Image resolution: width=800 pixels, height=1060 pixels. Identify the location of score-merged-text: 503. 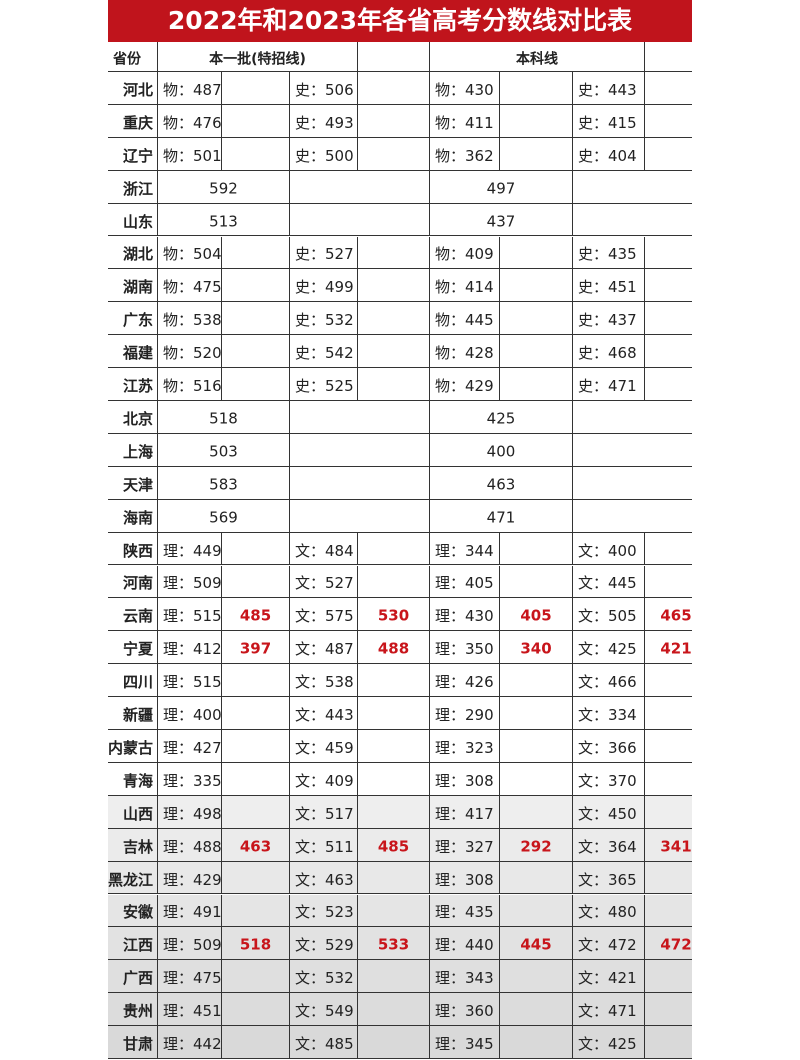
(223, 451).